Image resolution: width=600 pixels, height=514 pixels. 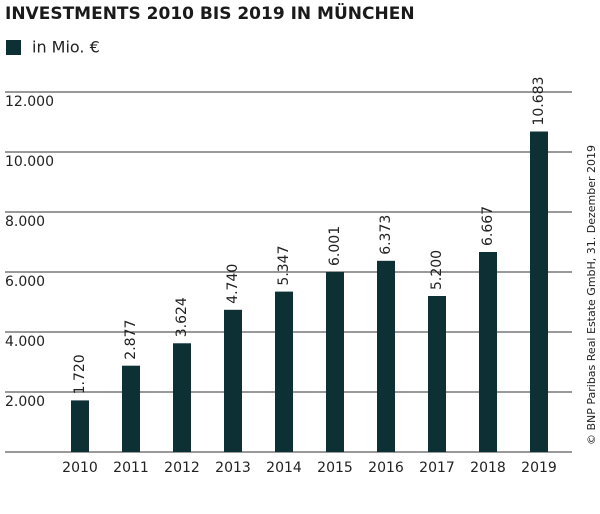 What do you see at coordinates (131, 468) in the screenshot?
I see `x-tick-label: 2011` at bounding box center [131, 468].